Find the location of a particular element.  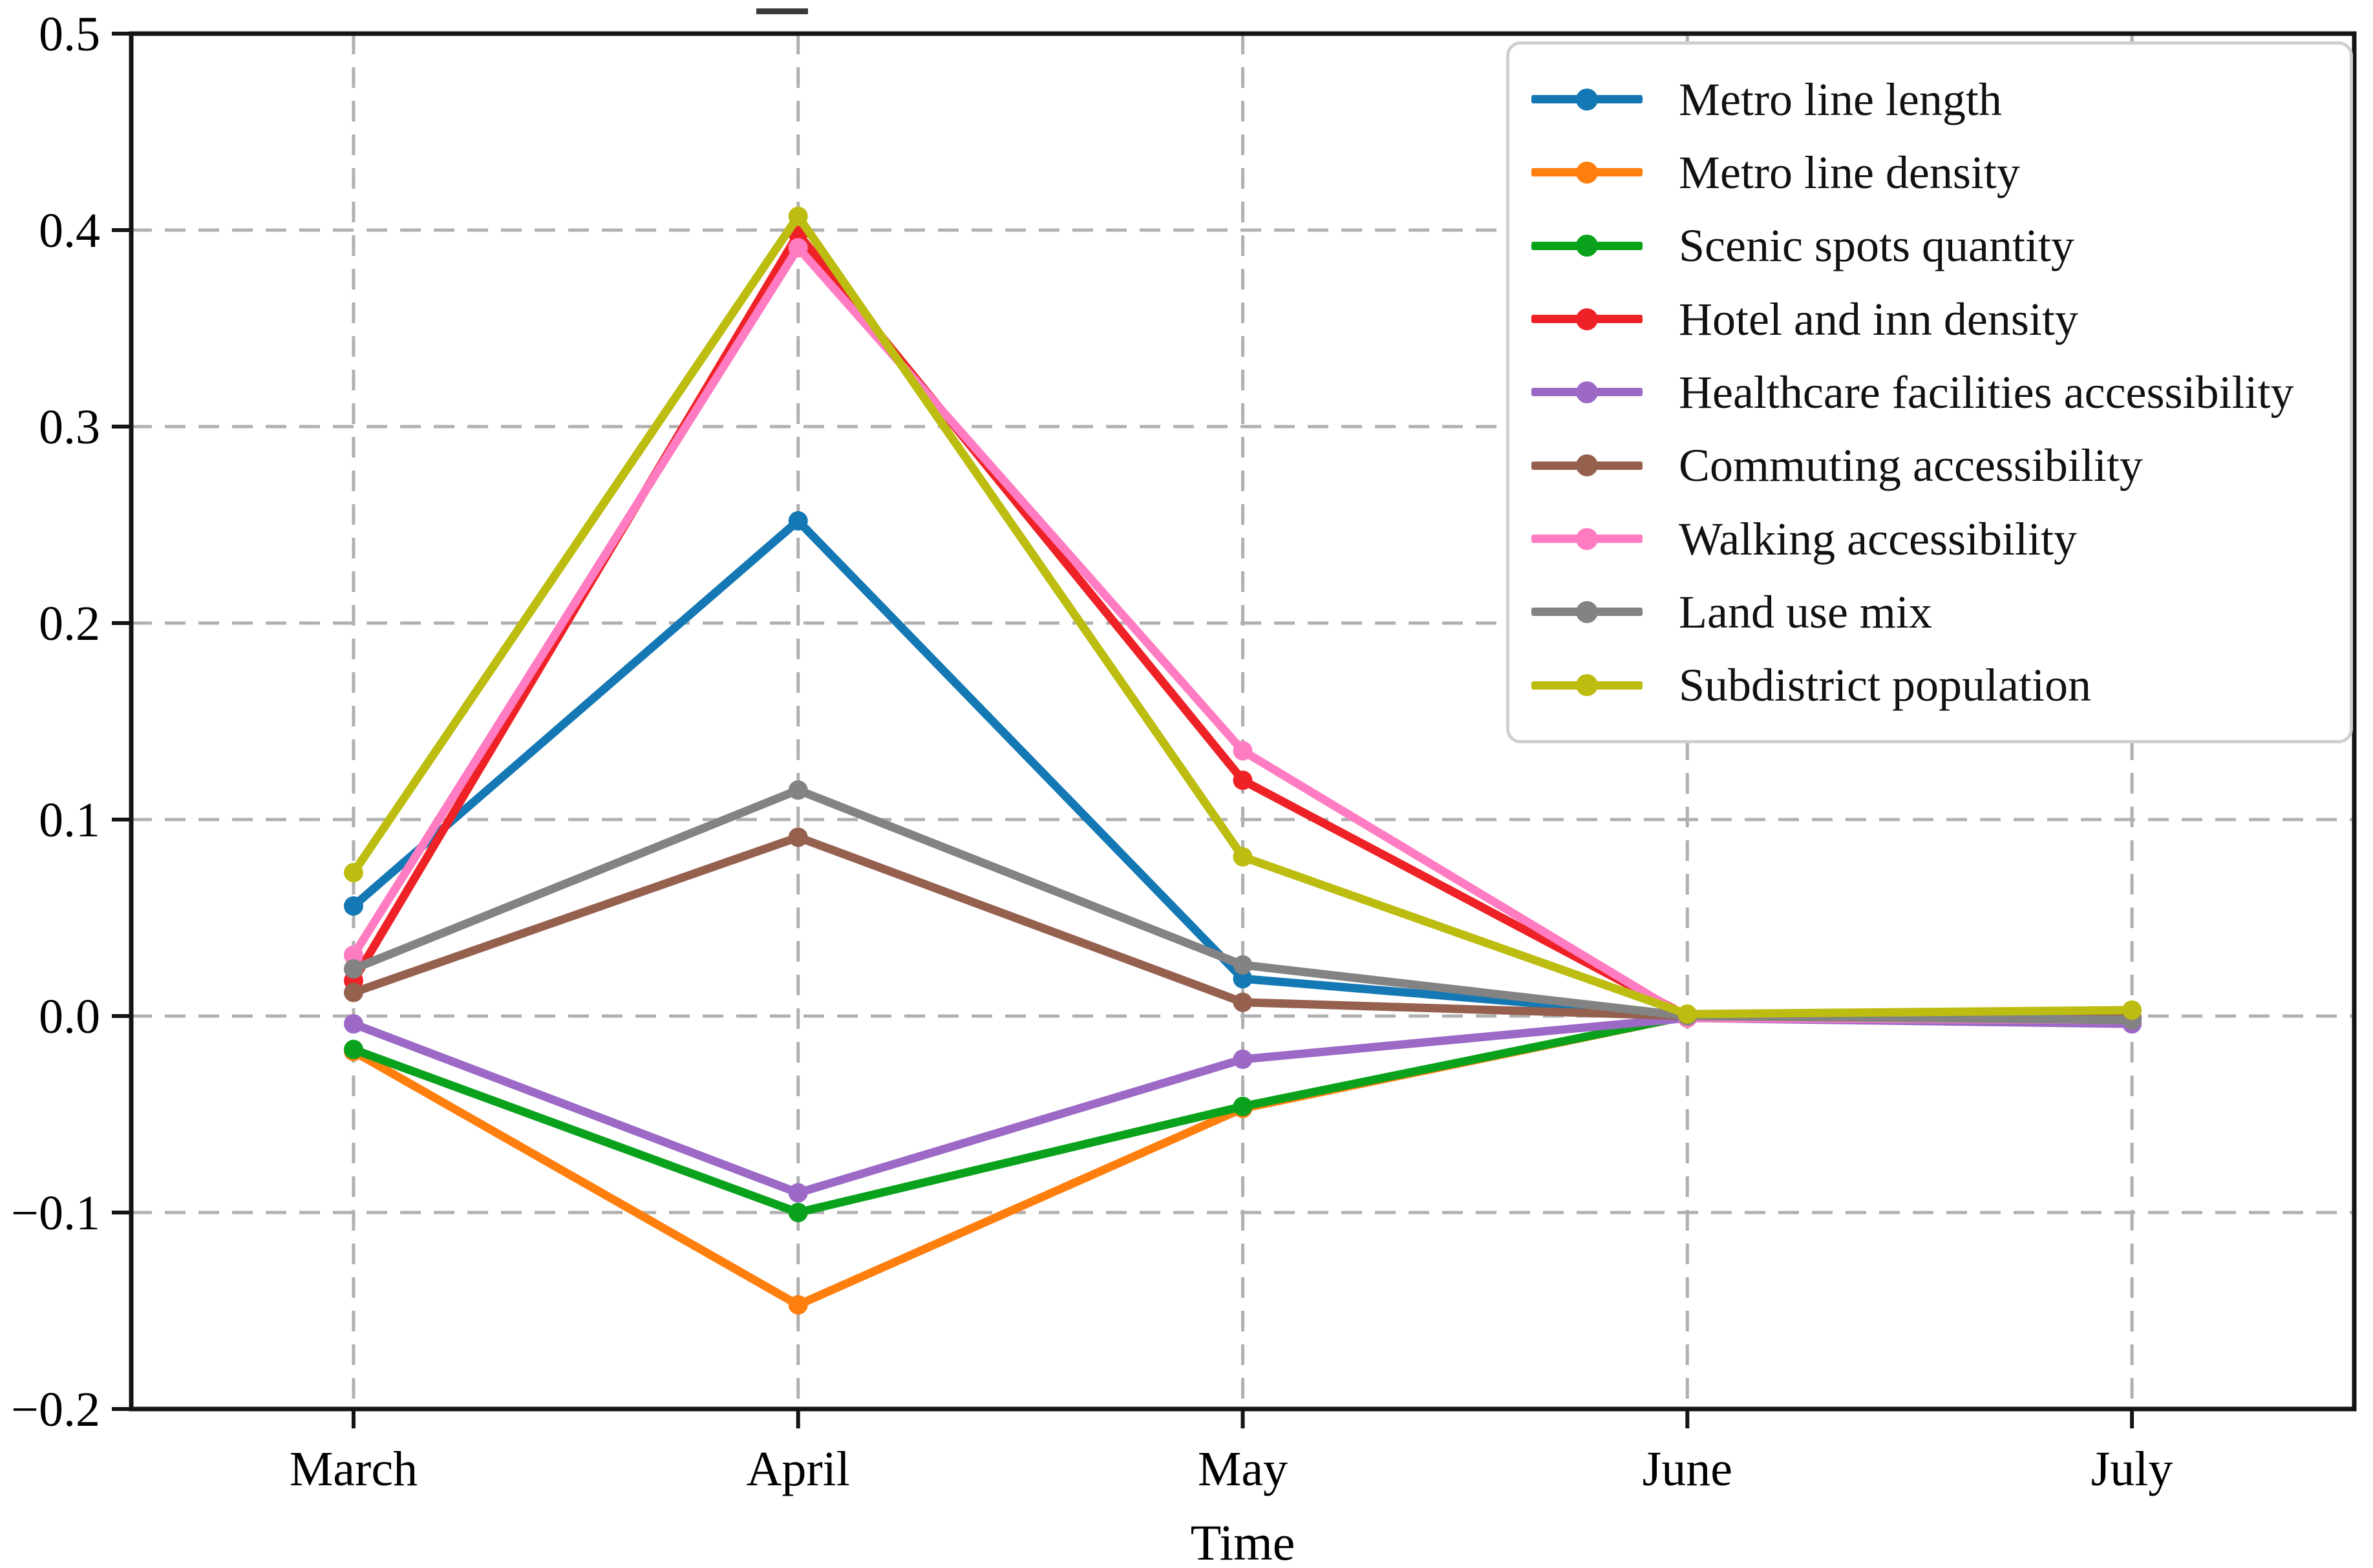

x-axis-tick-label: May is located at coordinates (1243, 1469).